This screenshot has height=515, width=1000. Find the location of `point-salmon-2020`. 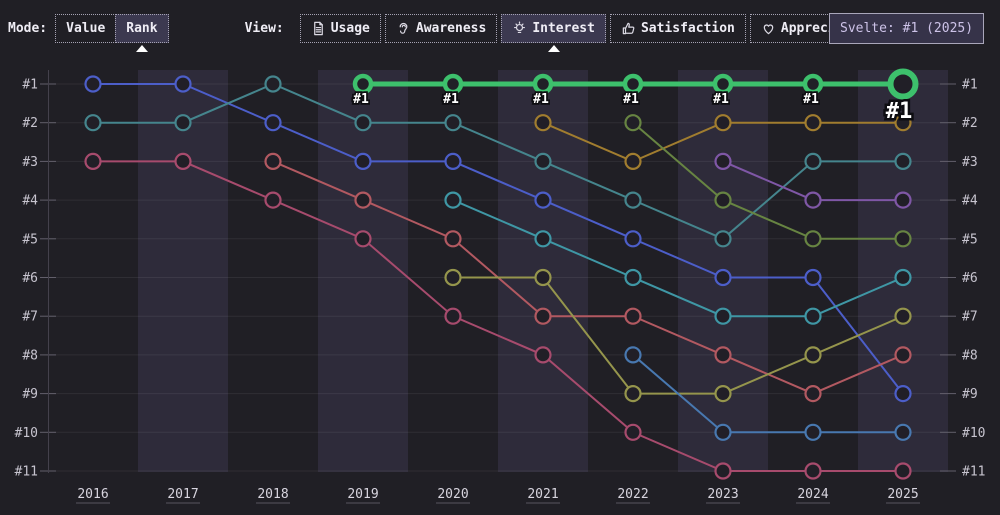

point-salmon-2020 is located at coordinates (453, 239).